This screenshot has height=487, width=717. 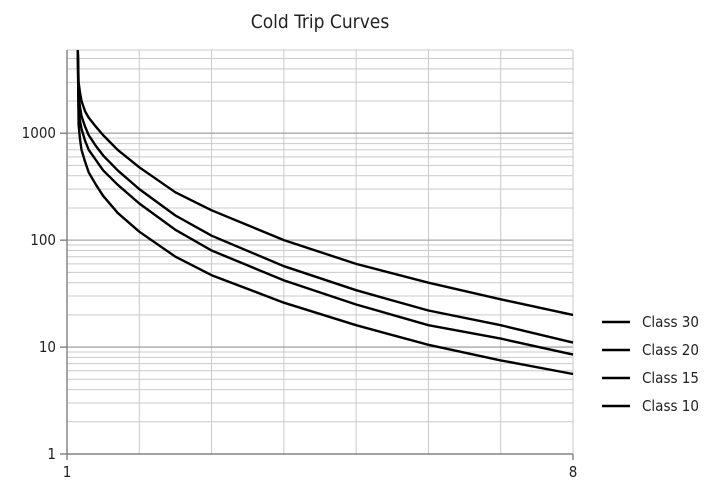 I want to click on y-tick-label: 1, so click(x=51, y=454).